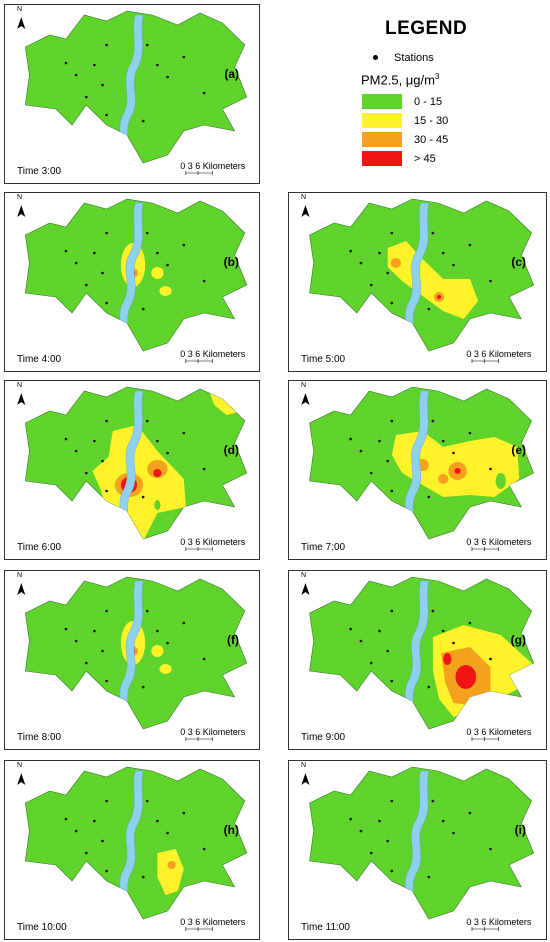  Describe the element at coordinates (132, 282) in the screenshot. I see `map-panel-b: N (b) Time 4:00 0 3 6 Kilometers` at that location.